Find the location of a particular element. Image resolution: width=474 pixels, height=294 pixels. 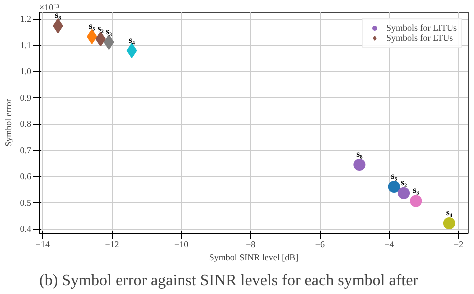

y-axis-title: Symbol error is located at coordinates (8, 123).